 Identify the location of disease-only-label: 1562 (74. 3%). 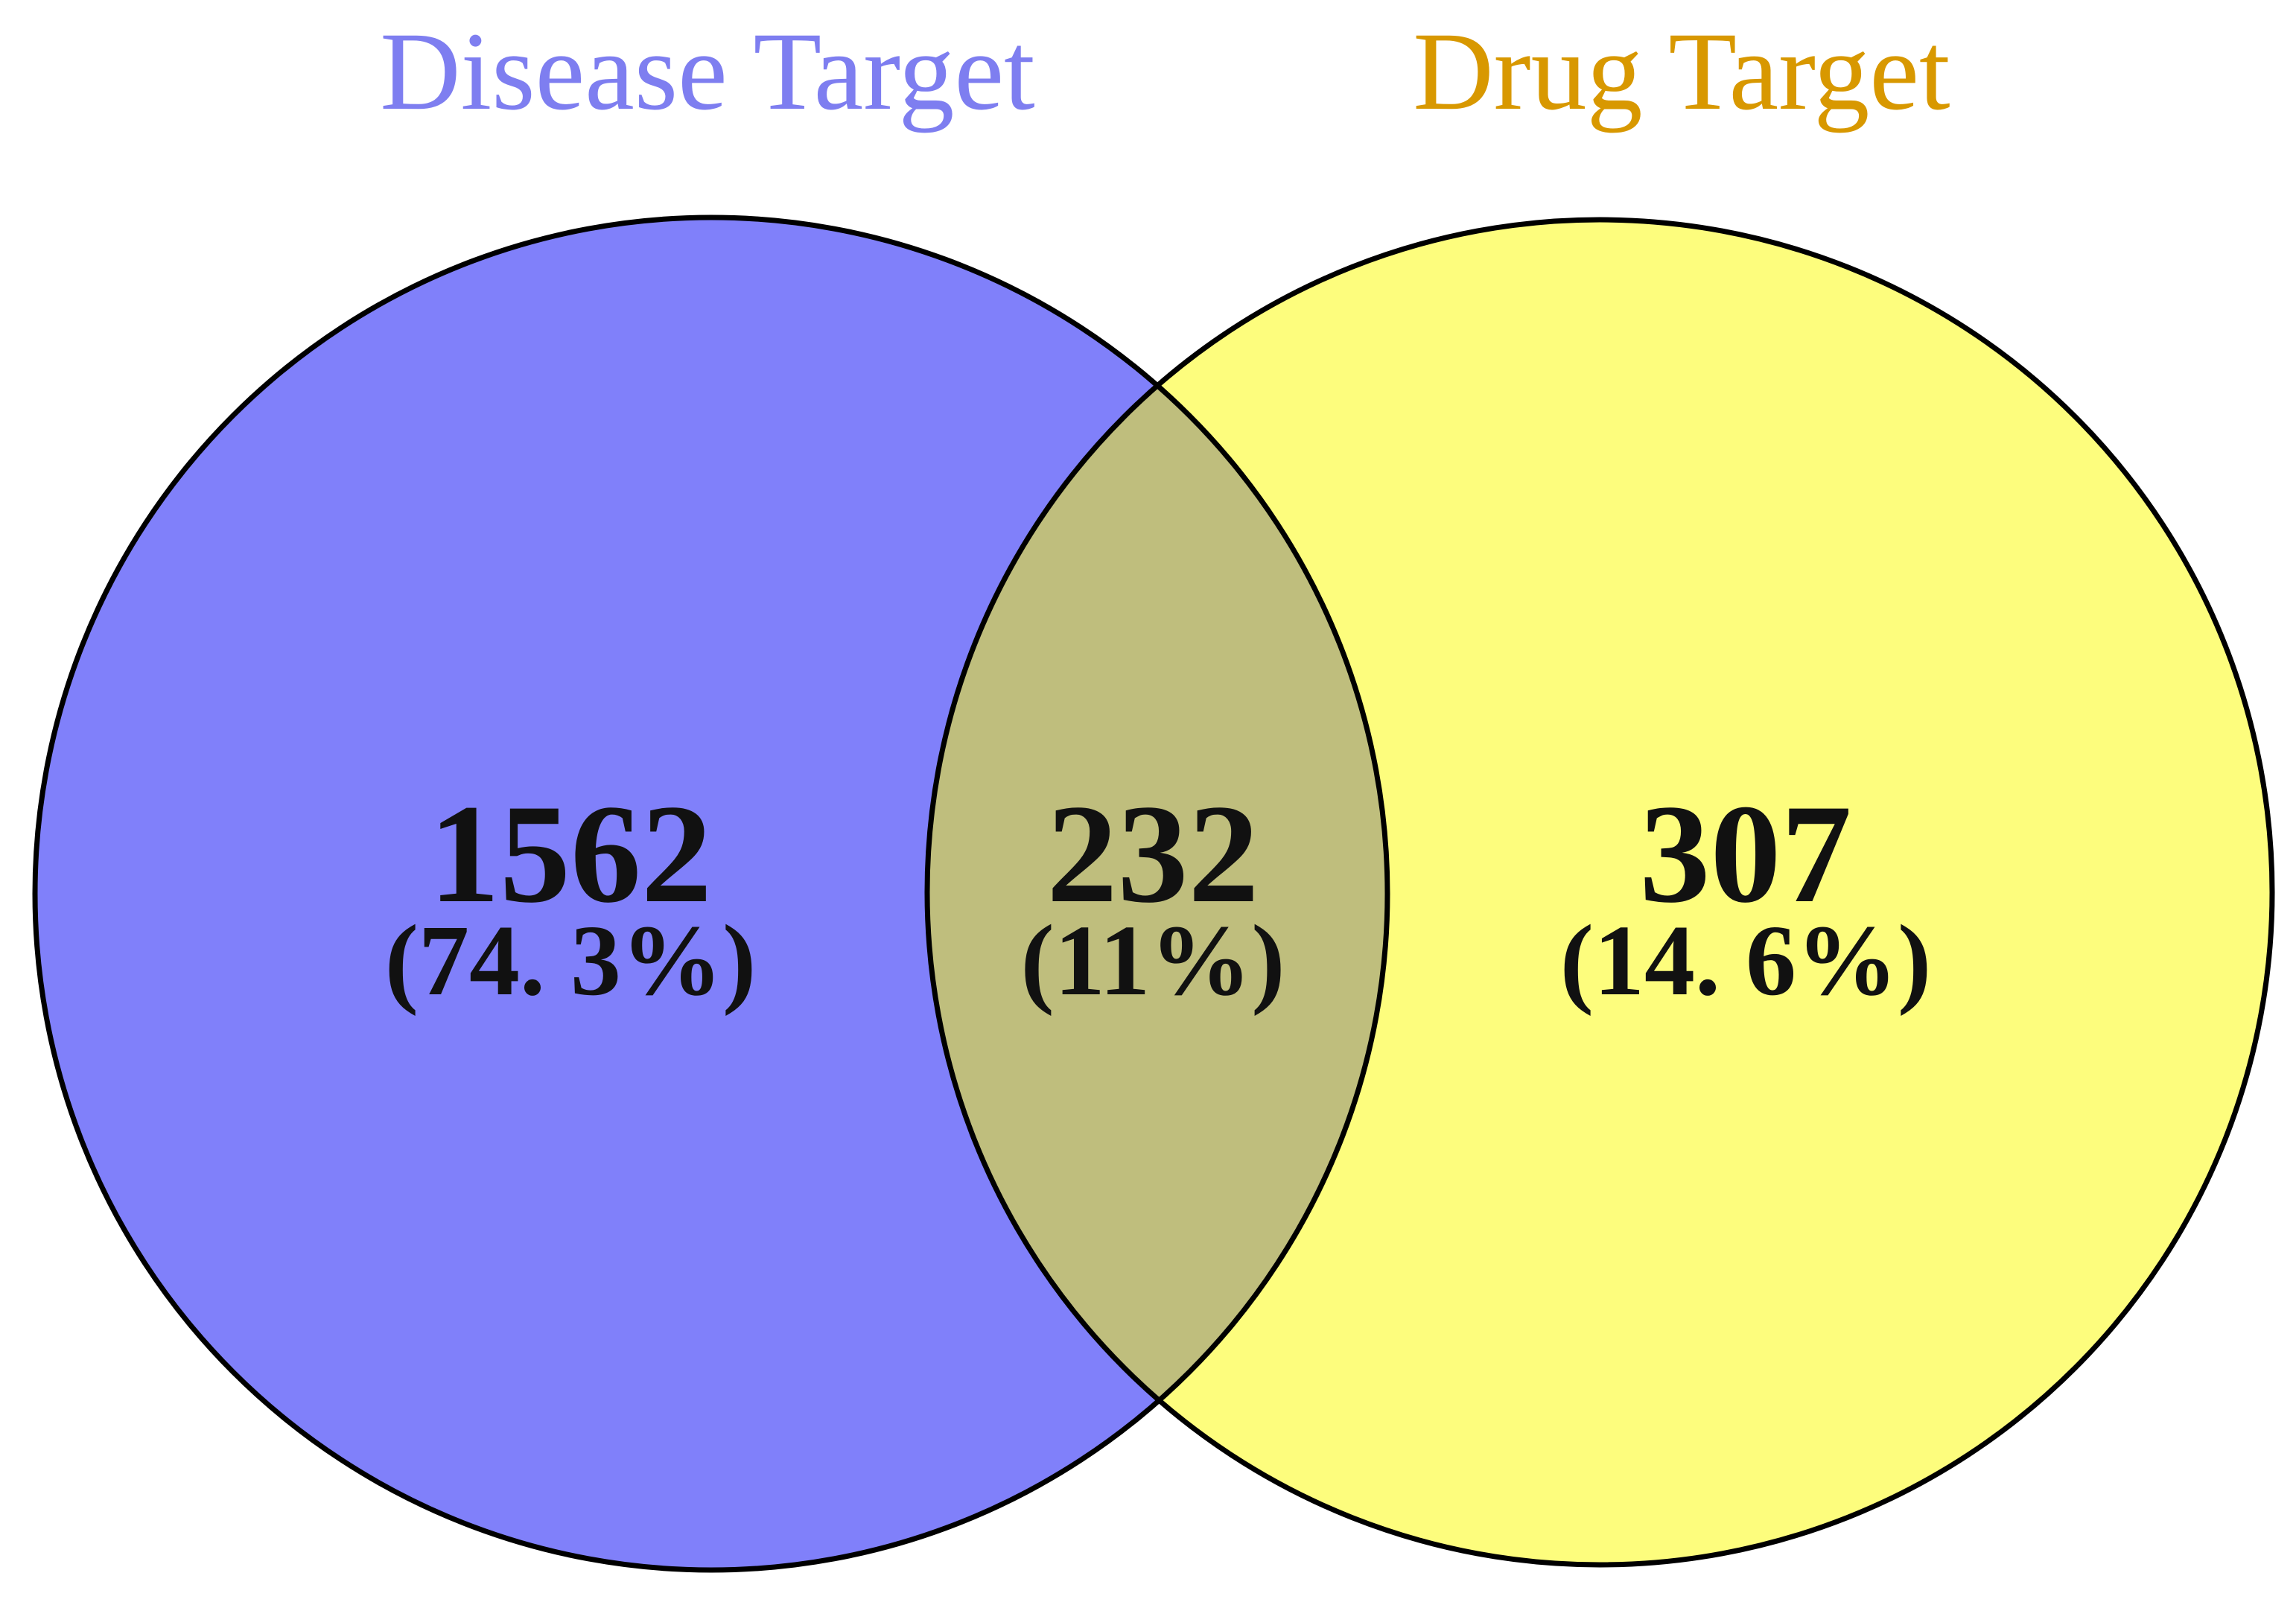
(571, 897).